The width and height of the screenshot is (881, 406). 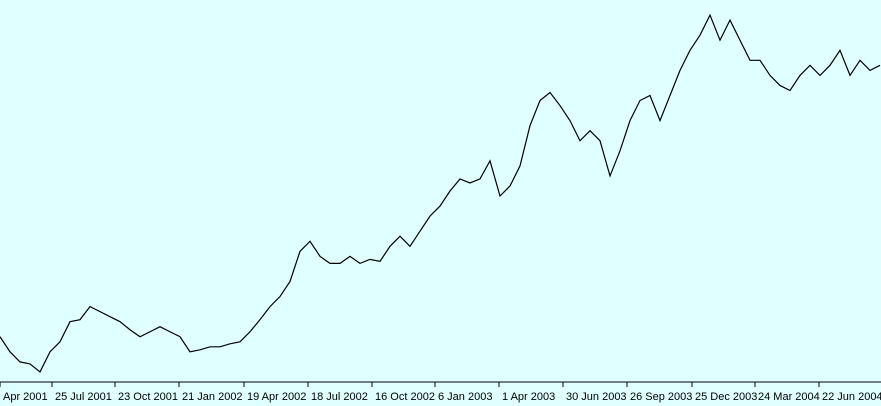 What do you see at coordinates (851, 397) in the screenshot?
I see `x-tick-label: 22 Jun 2004` at bounding box center [851, 397].